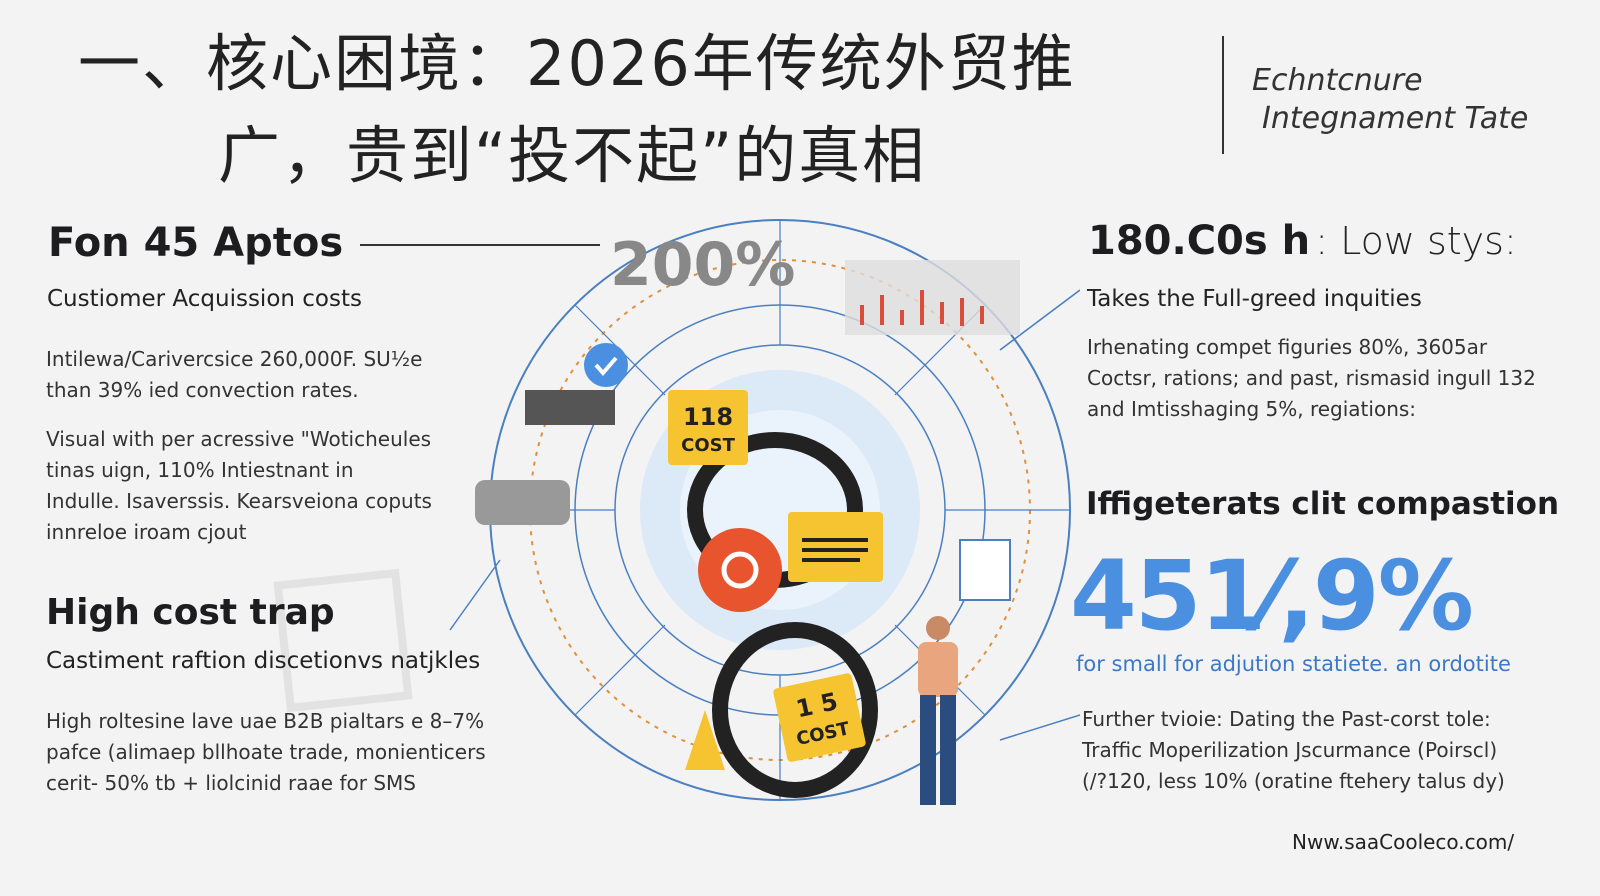 The height and width of the screenshot is (896, 1600). I want to click on text-line: tinas uign, 110% Intiestnant in, so click(200, 470).